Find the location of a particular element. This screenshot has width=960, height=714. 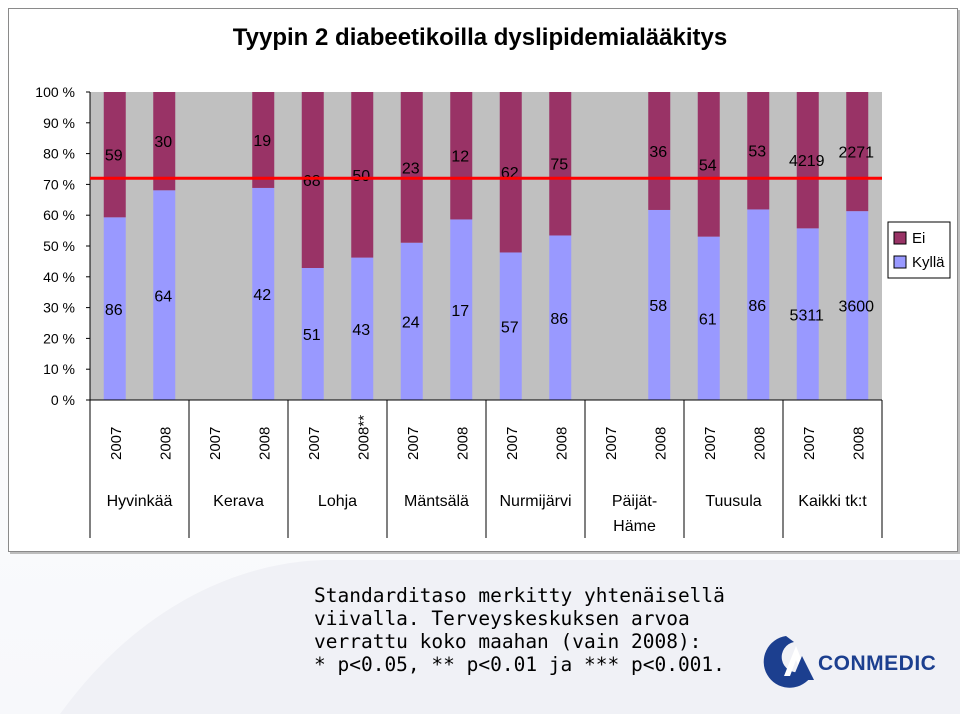

group-label: Hyvinkää is located at coordinates (140, 501).